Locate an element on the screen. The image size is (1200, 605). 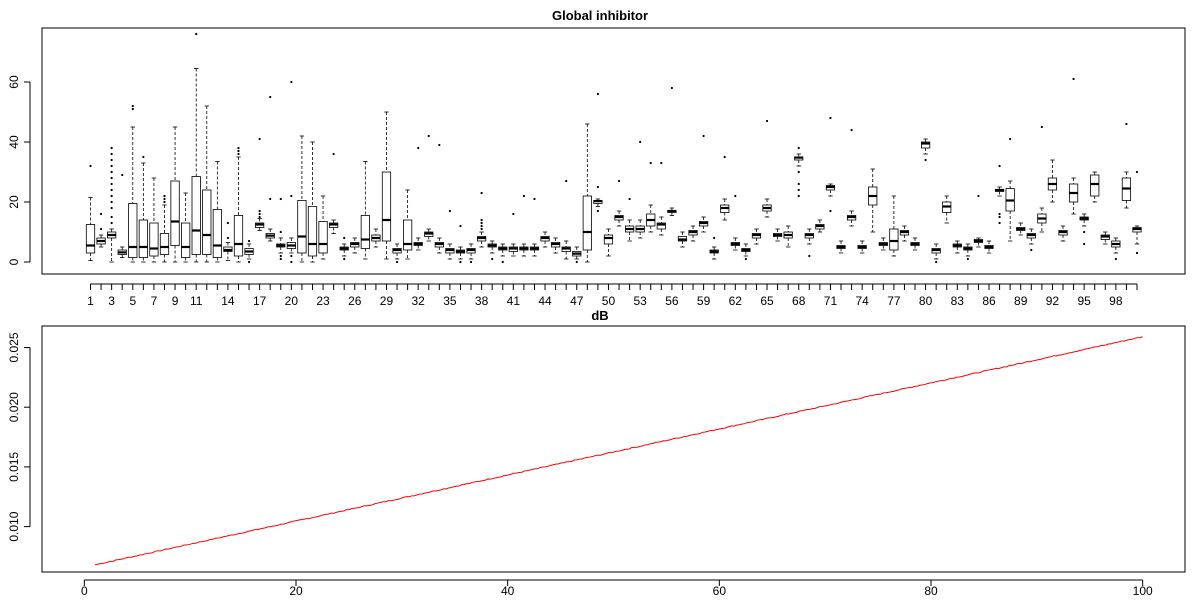
boxplot-x-tick-label: 32 is located at coordinates (419, 301).